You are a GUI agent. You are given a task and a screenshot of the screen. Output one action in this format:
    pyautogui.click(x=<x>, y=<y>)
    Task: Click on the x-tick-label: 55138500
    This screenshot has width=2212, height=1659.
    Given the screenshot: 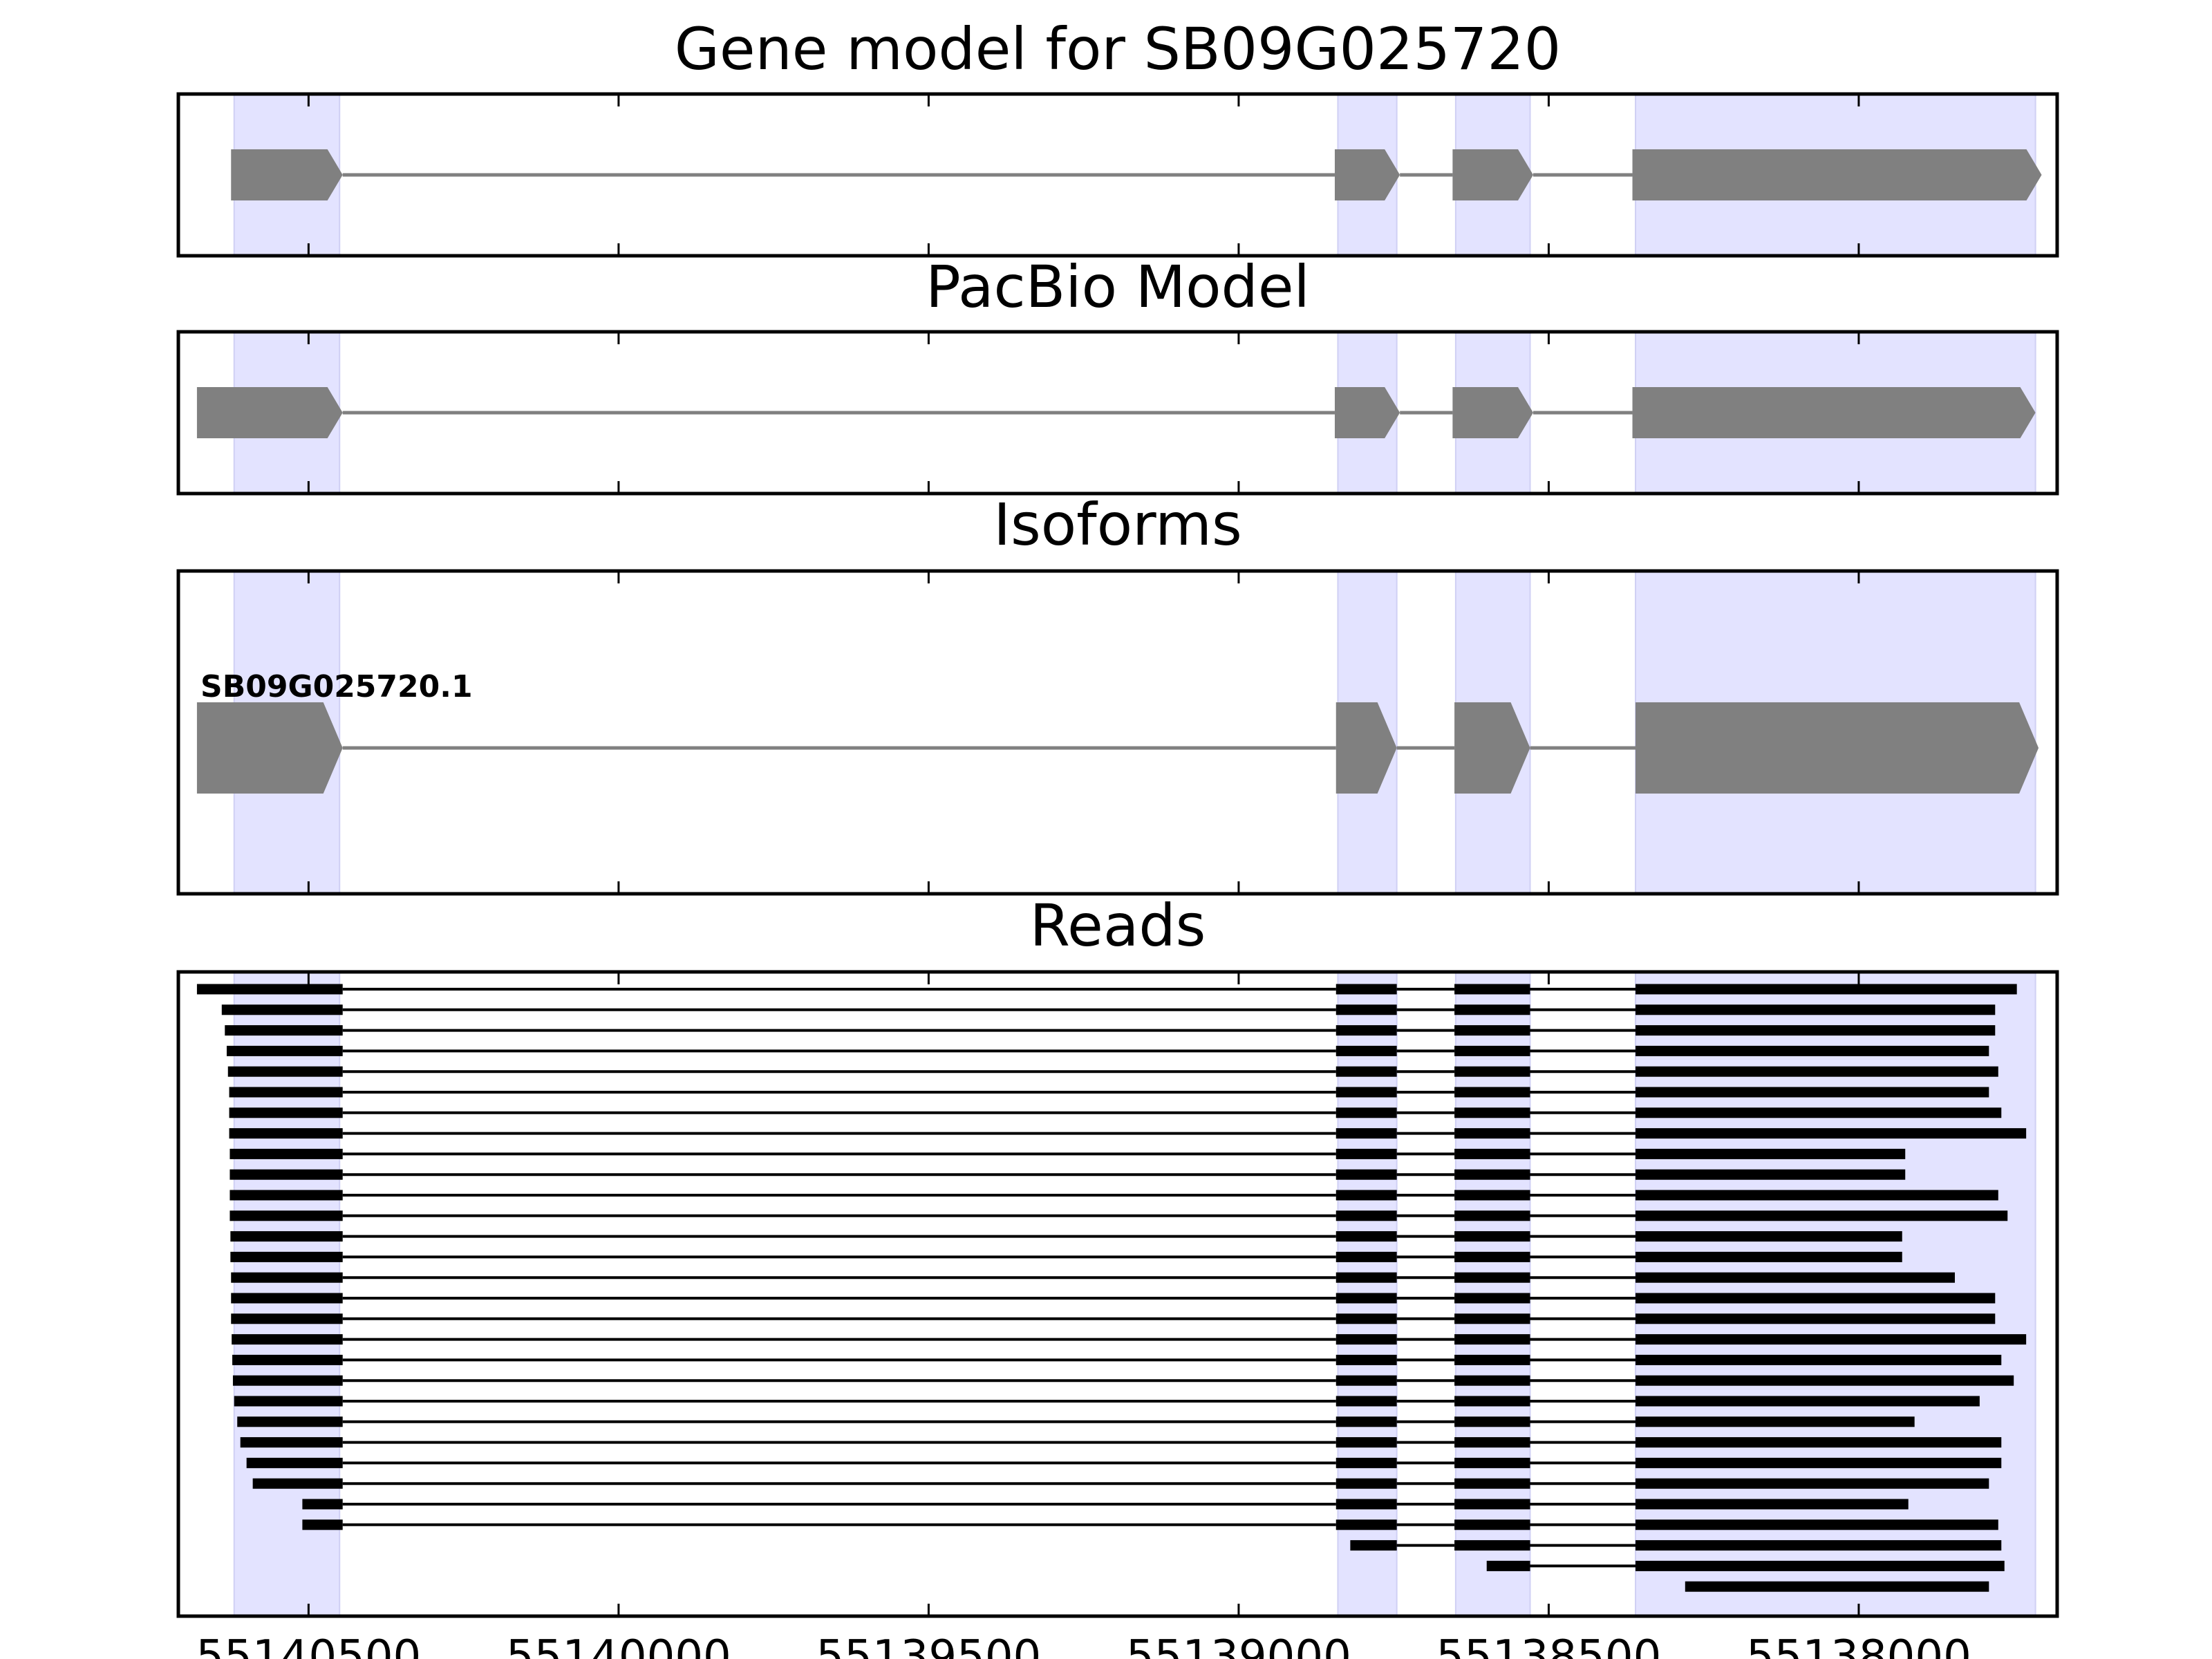 What is the action you would take?
    pyautogui.click(x=1549, y=1645)
    